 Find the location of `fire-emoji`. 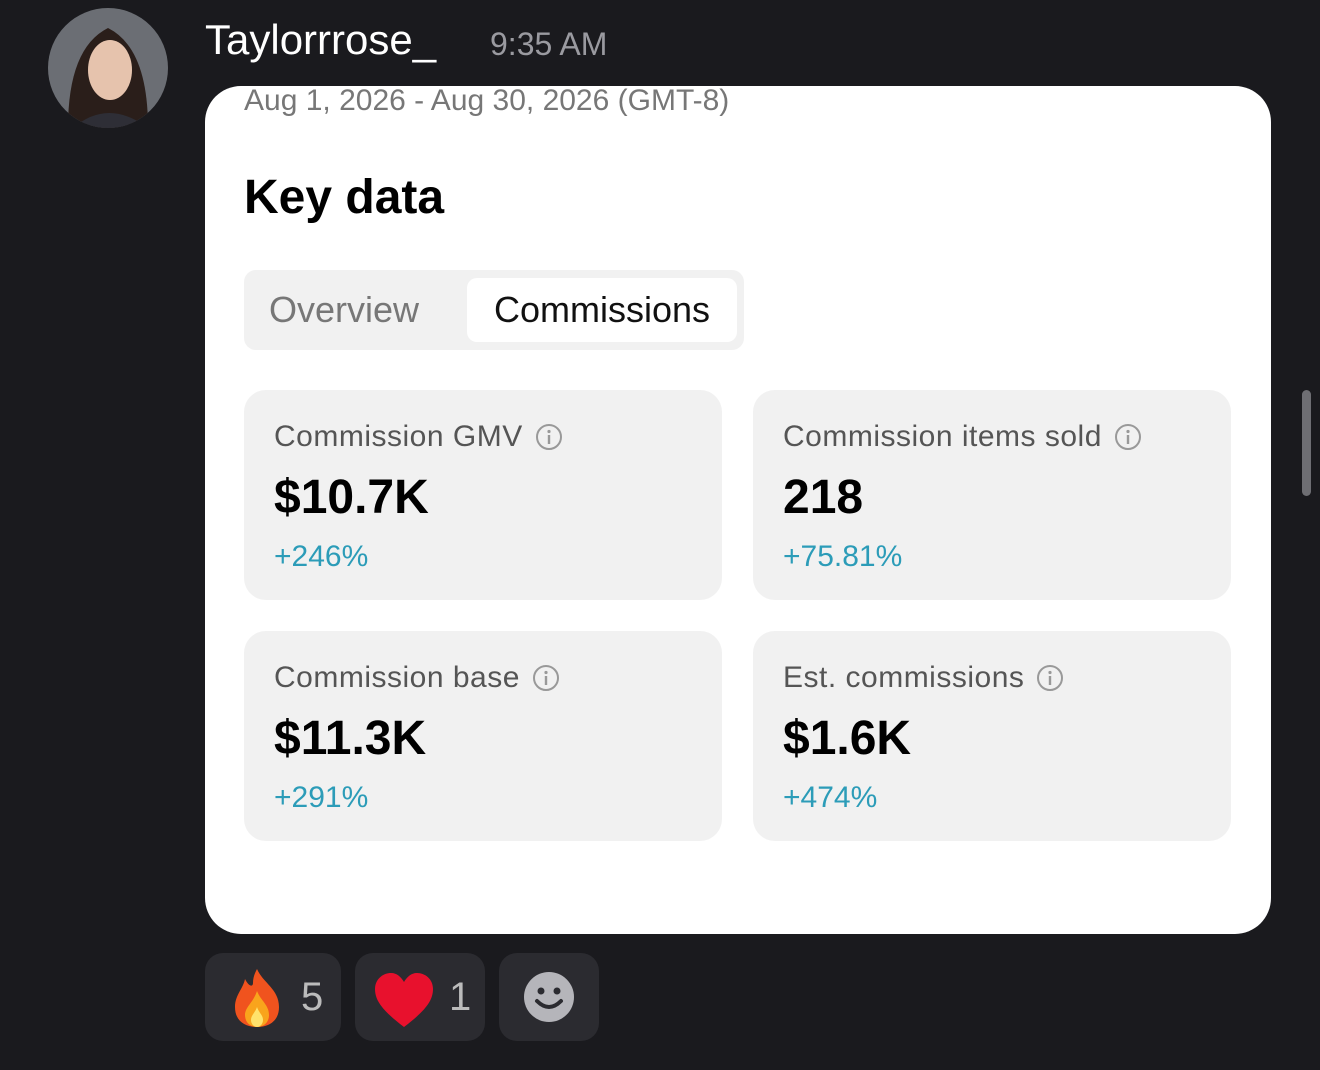

fire-emoji is located at coordinates (257, 998).